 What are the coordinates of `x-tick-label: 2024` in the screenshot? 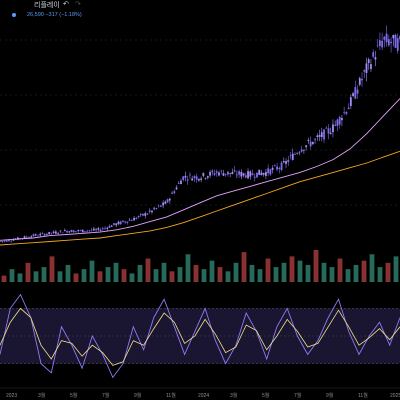 It's located at (203, 396).